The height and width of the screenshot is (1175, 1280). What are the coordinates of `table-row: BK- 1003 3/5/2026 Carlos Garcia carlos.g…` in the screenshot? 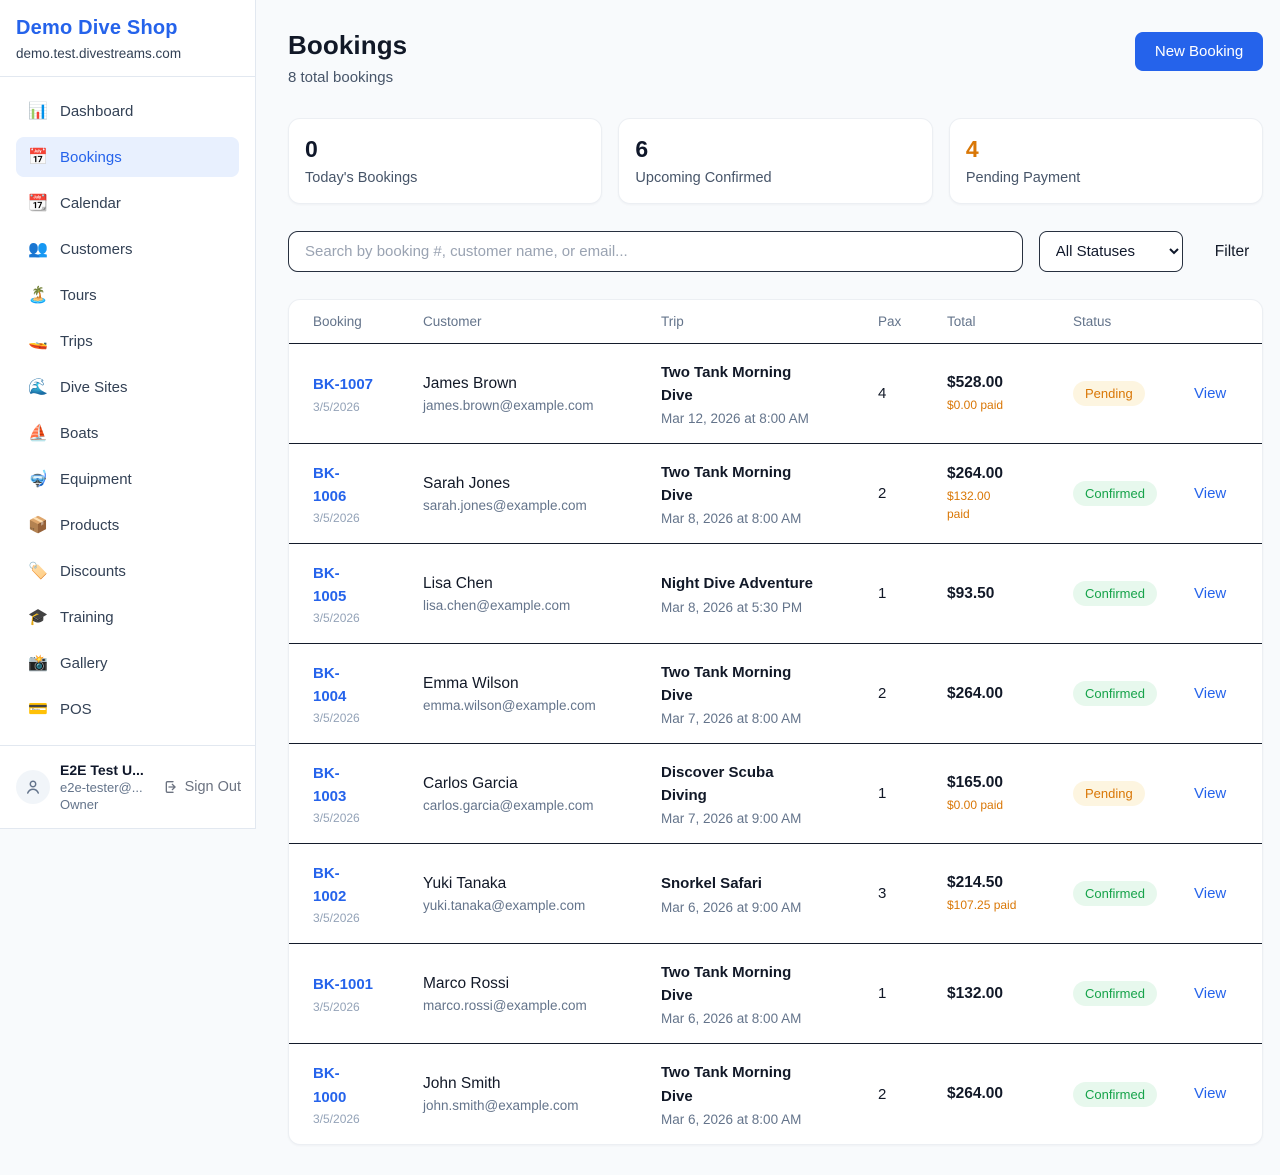 It's located at (776, 794).